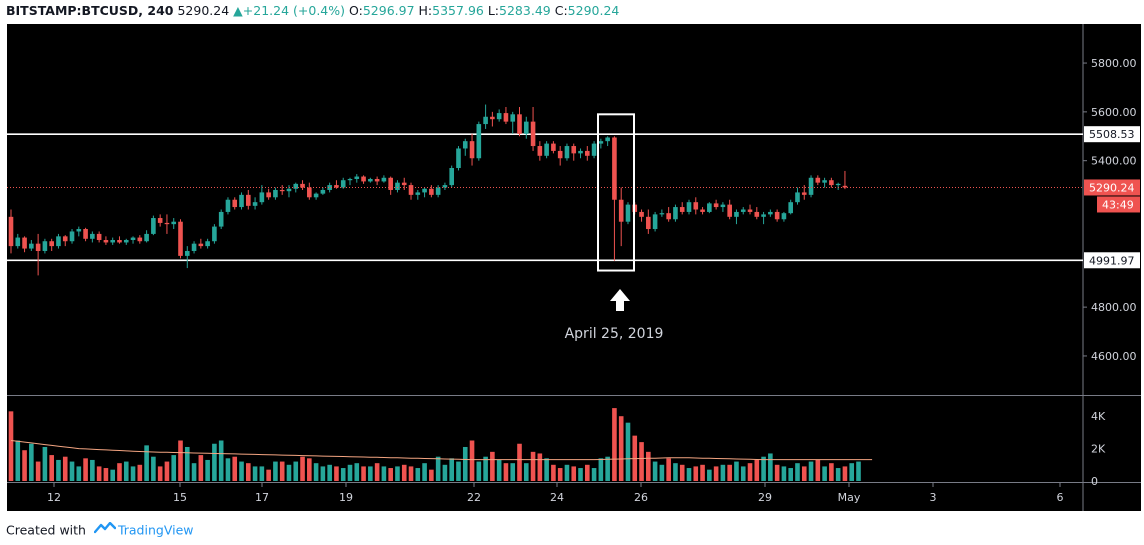 Image resolution: width=1144 pixels, height=545 pixels. I want to click on volume-bars, so click(434, 444).